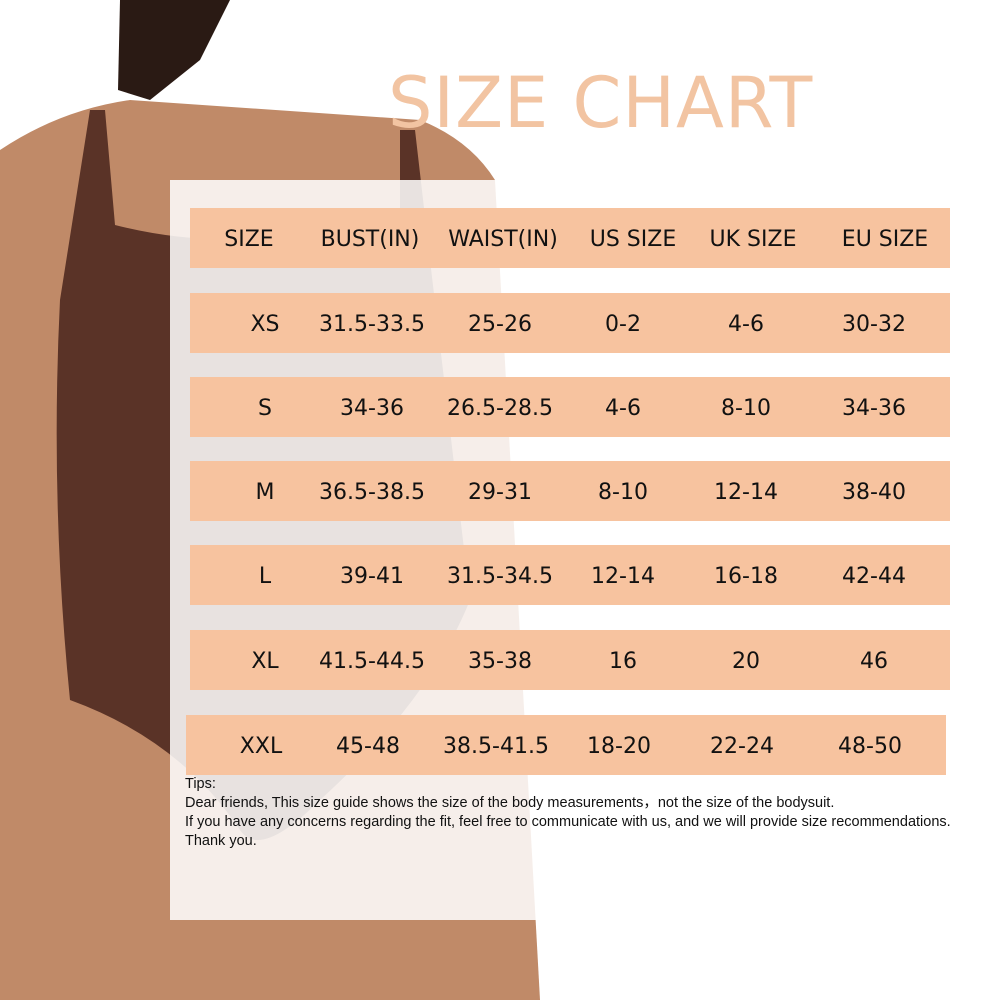  What do you see at coordinates (570, 323) in the screenshot?
I see `table-row: XS 31.5-33.5 25-26 0-2 4-6 30-32` at bounding box center [570, 323].